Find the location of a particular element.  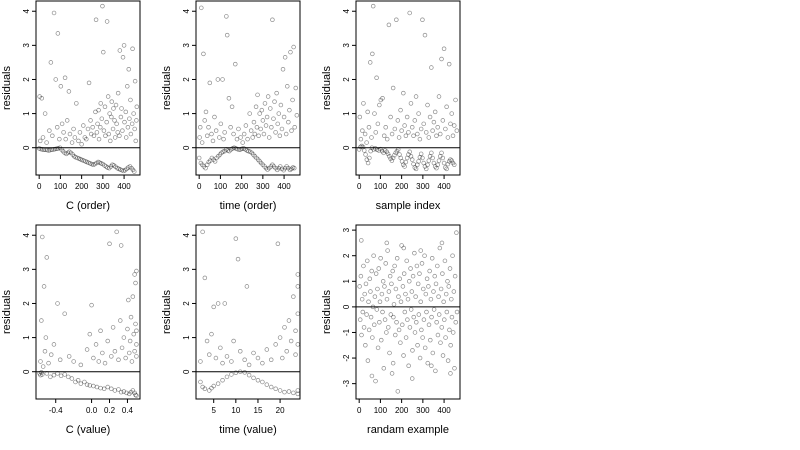

x-tick-label: 0.2 is located at coordinates (110, 410).